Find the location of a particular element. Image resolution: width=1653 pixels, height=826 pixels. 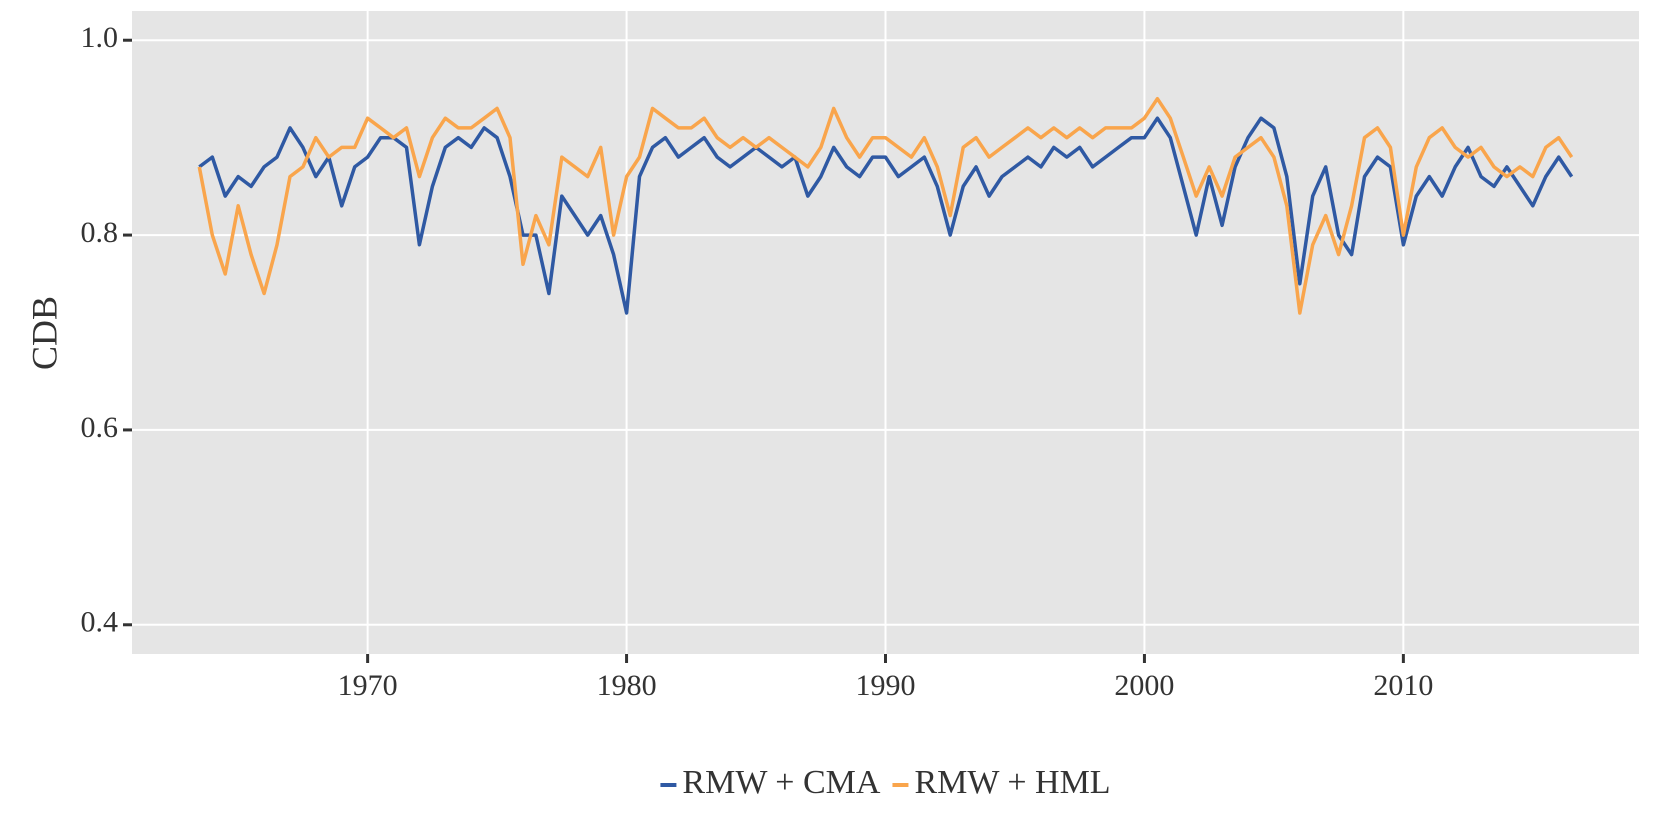

y-tick-label: 0.8 is located at coordinates (100, 232).